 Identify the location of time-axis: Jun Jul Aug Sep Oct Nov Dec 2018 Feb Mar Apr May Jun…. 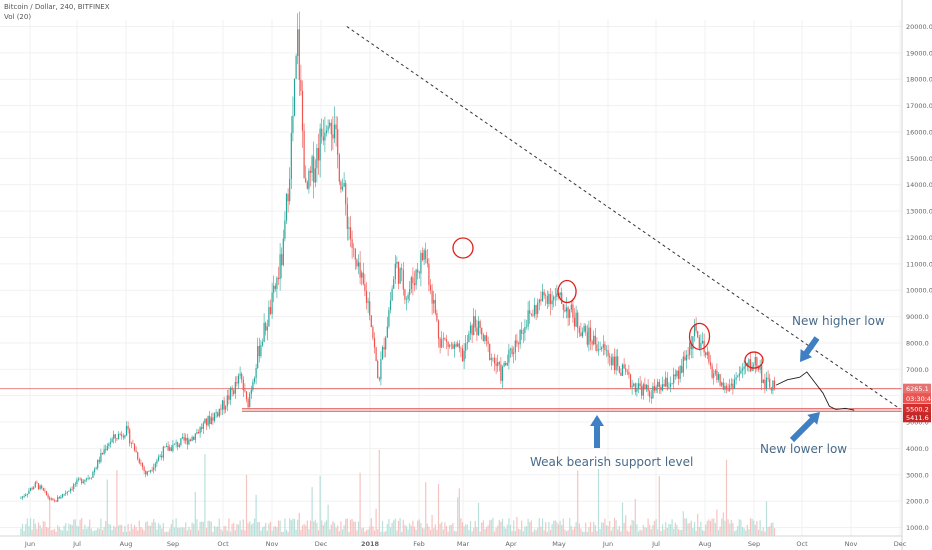
(453, 541).